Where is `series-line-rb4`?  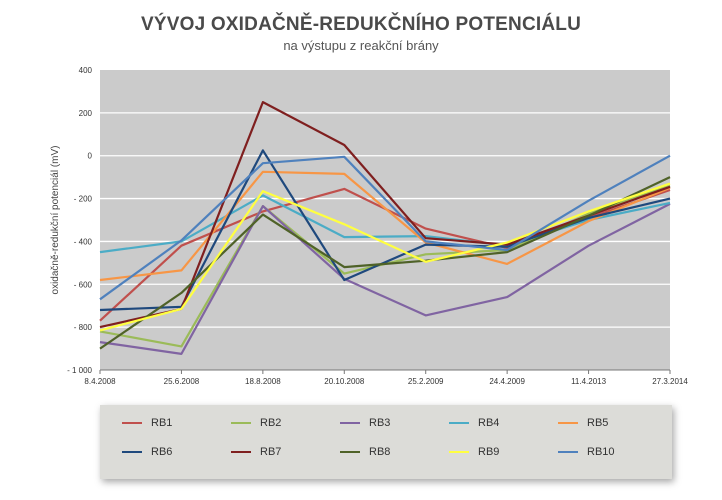
series-line-rb4 is located at coordinates (385, 224).